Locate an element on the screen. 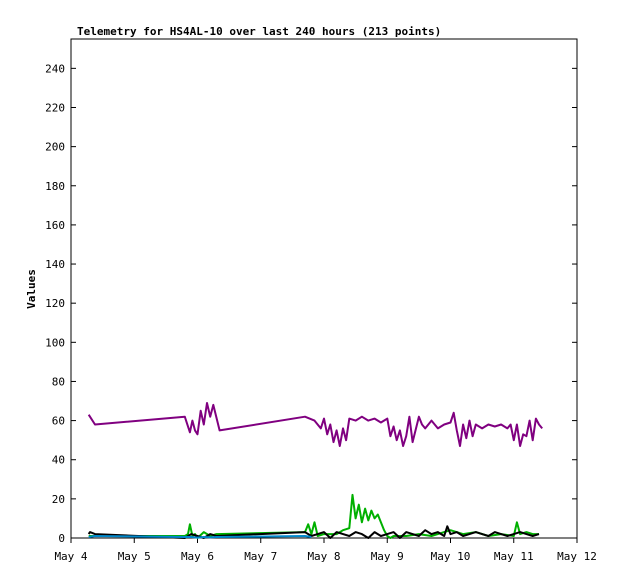 The image size is (618, 579). y-tick-label: 200 is located at coordinates (55, 147).